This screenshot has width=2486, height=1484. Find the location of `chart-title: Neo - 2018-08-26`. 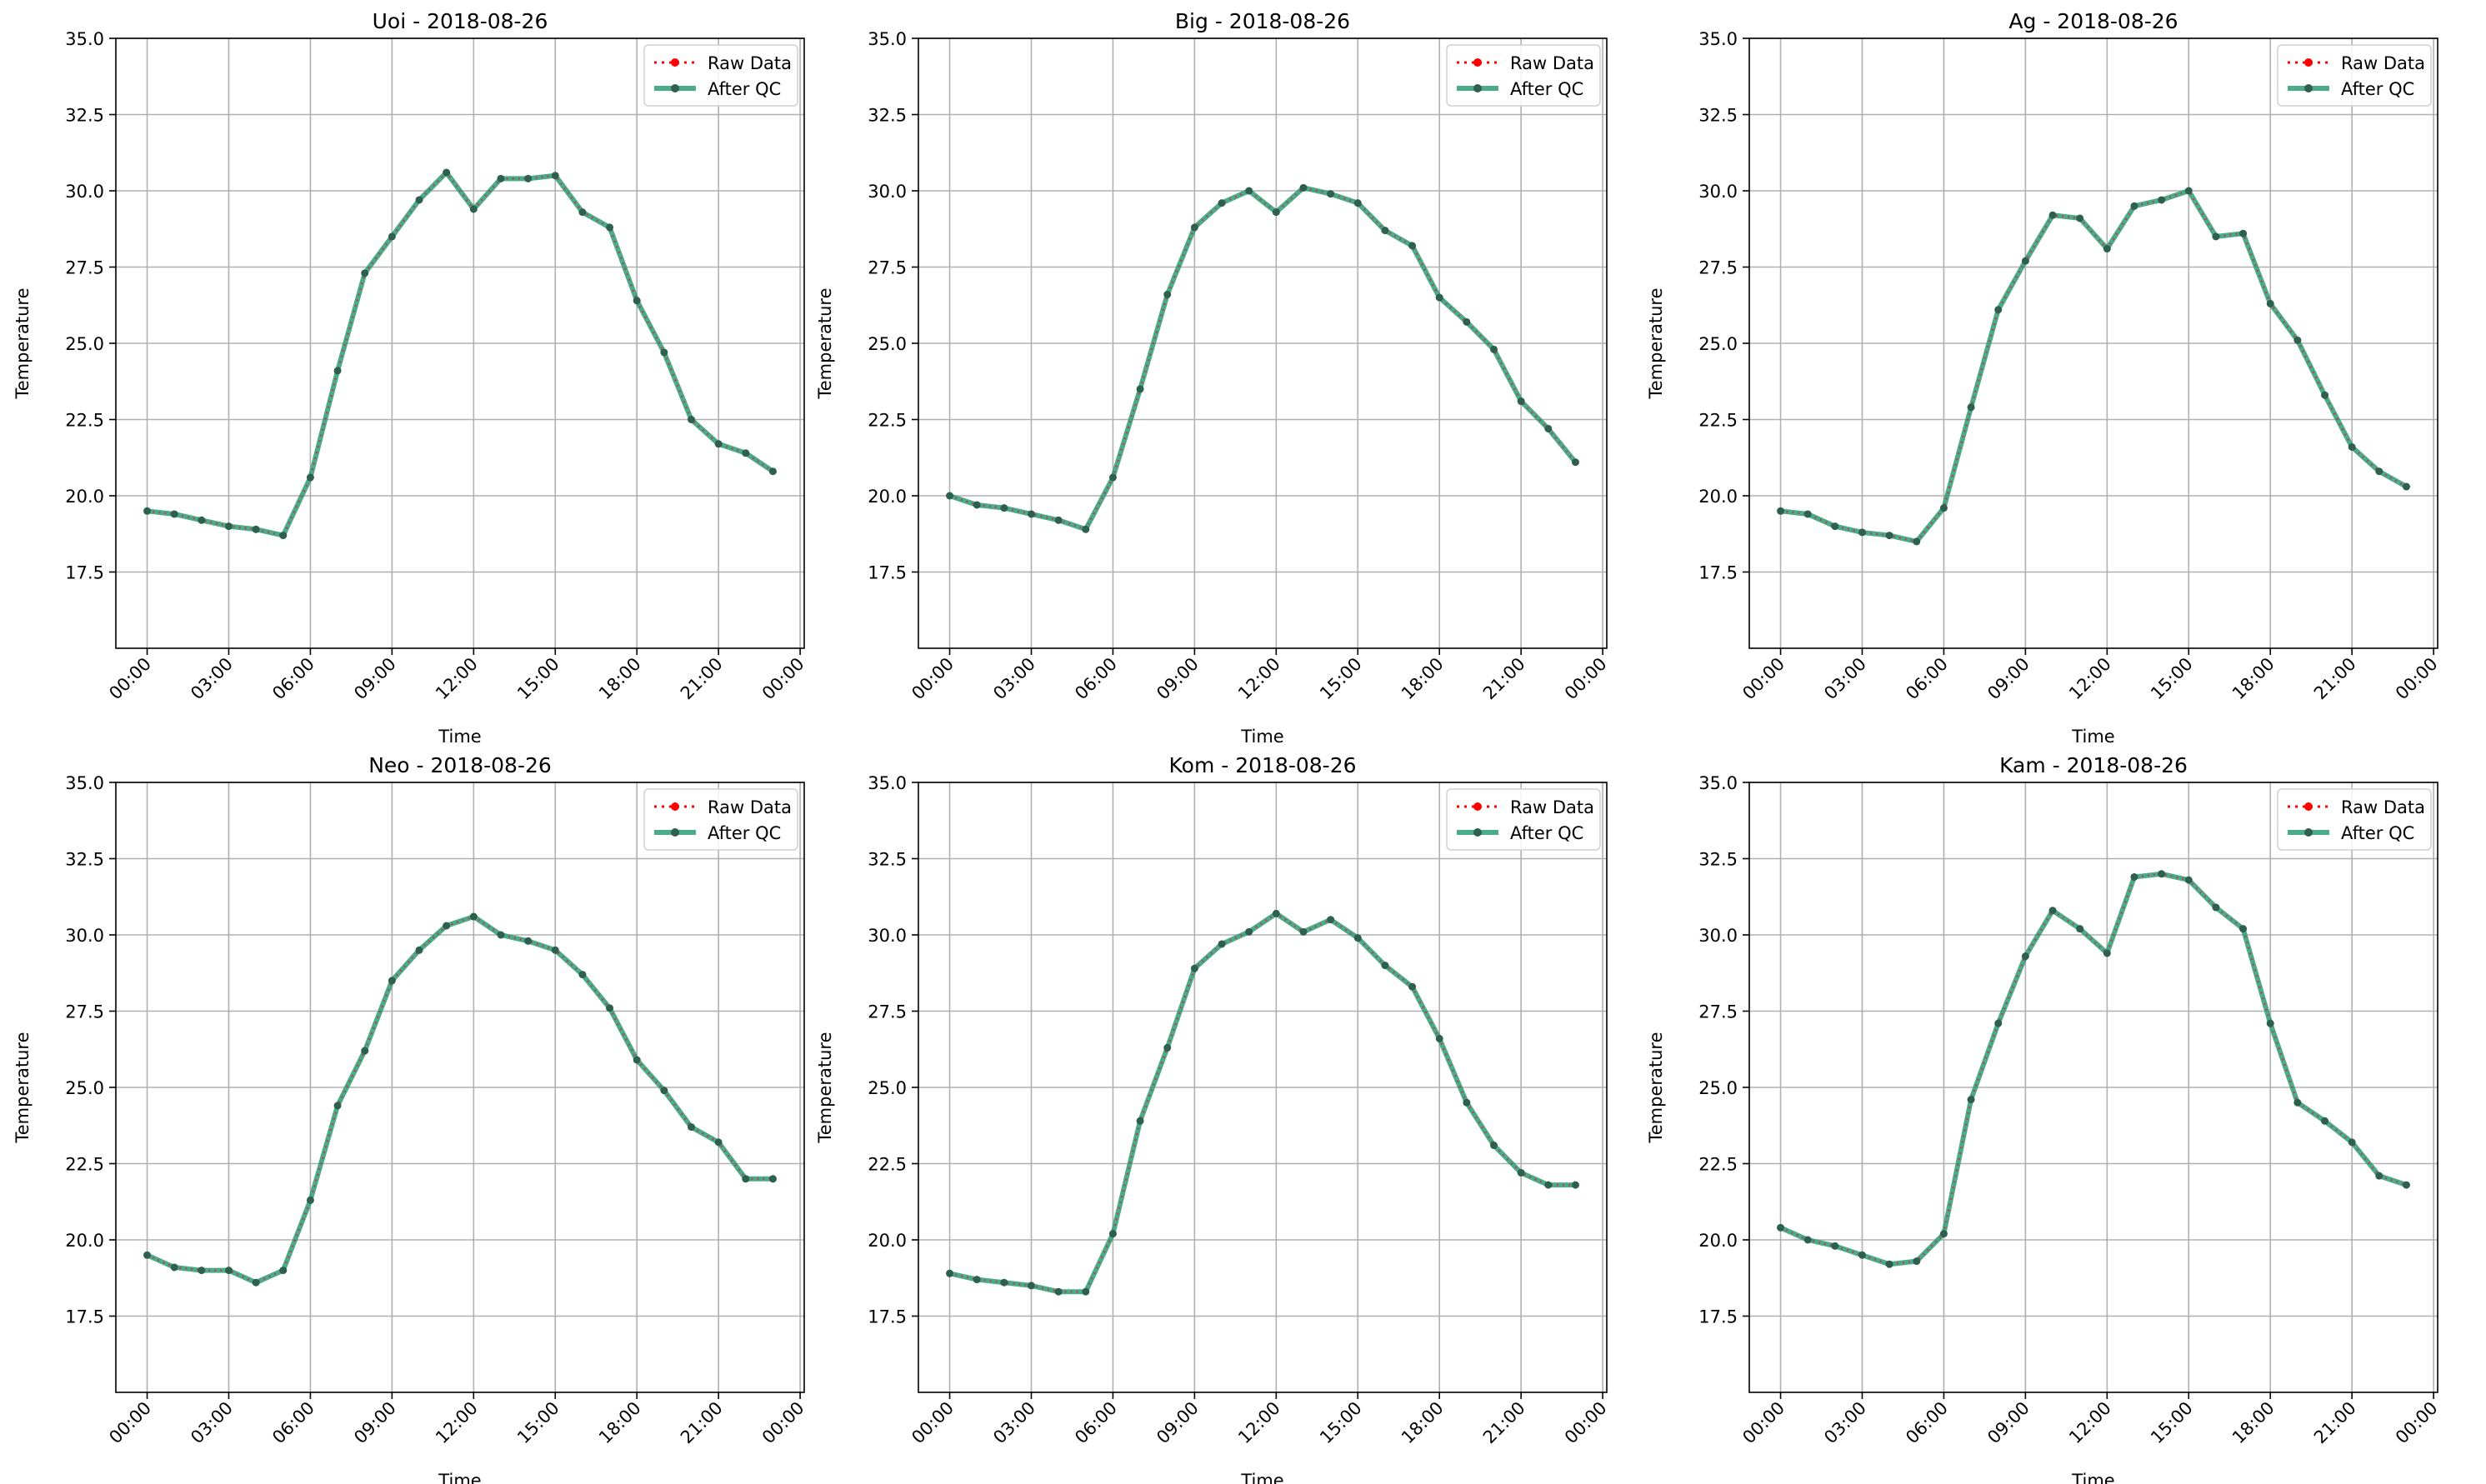

chart-title: Neo - 2018-08-26 is located at coordinates (460, 765).